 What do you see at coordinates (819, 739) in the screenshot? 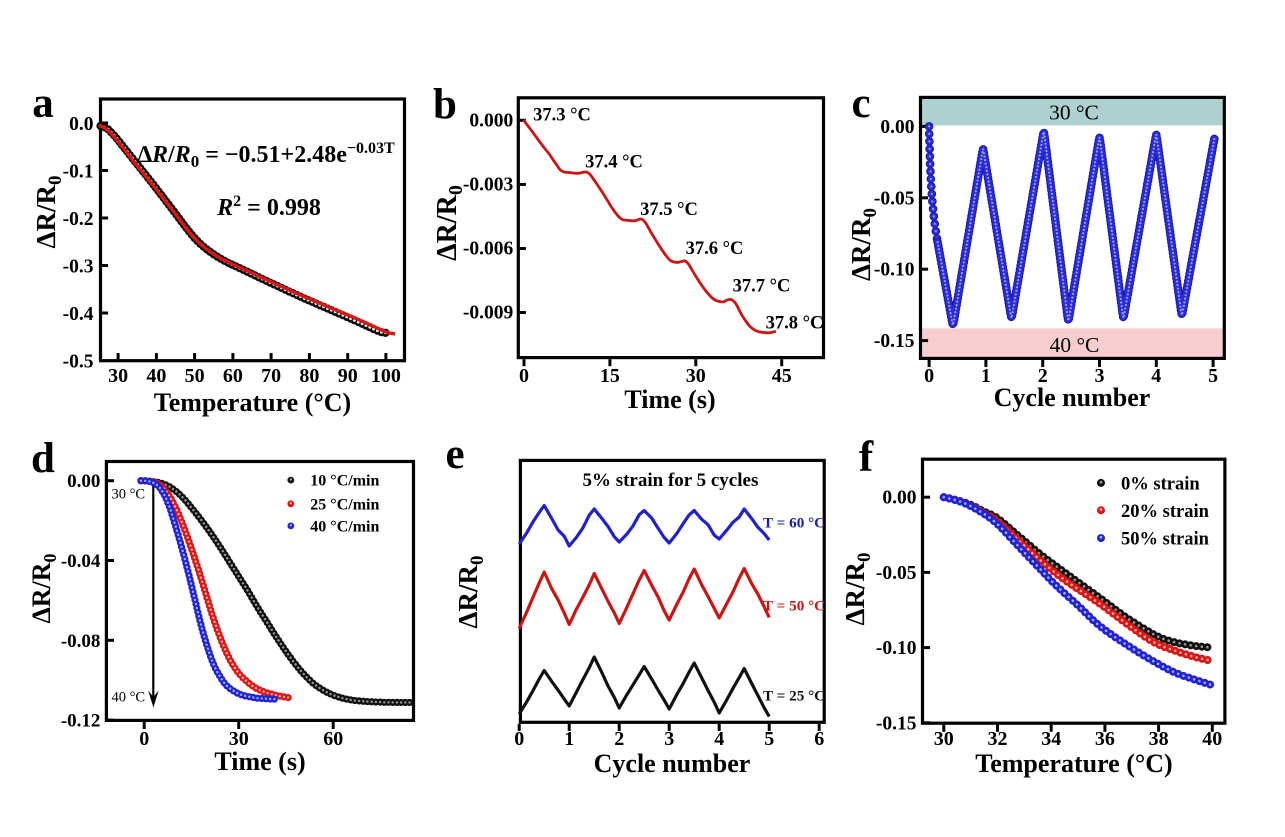
I see `svg-text: 6` at bounding box center [819, 739].